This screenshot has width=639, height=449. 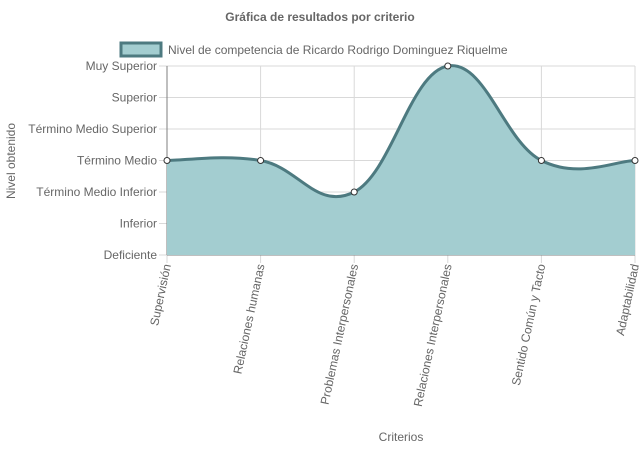 I want to click on y-tick-label: Término Medio, so click(x=117, y=161).